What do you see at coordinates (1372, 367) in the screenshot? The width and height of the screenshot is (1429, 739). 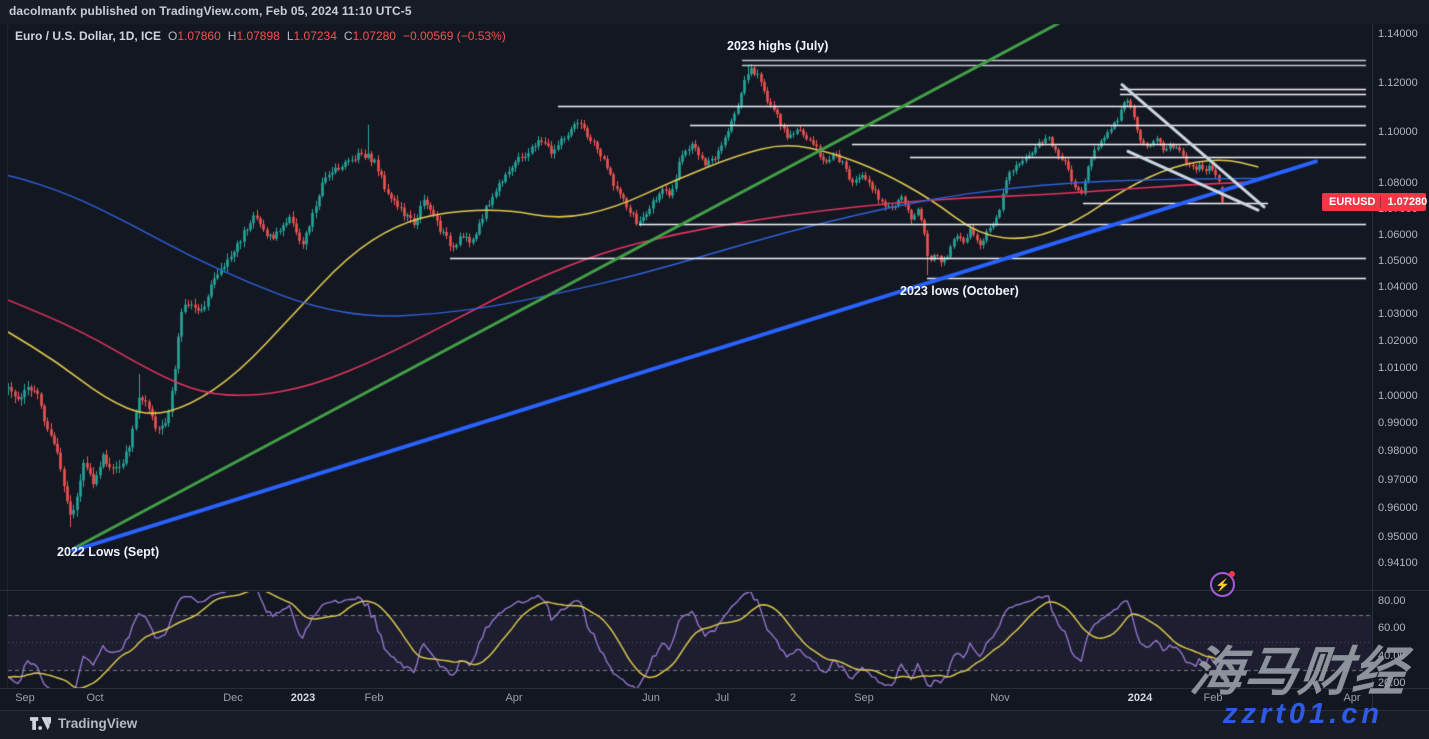 I see `price-axis-border` at bounding box center [1372, 367].